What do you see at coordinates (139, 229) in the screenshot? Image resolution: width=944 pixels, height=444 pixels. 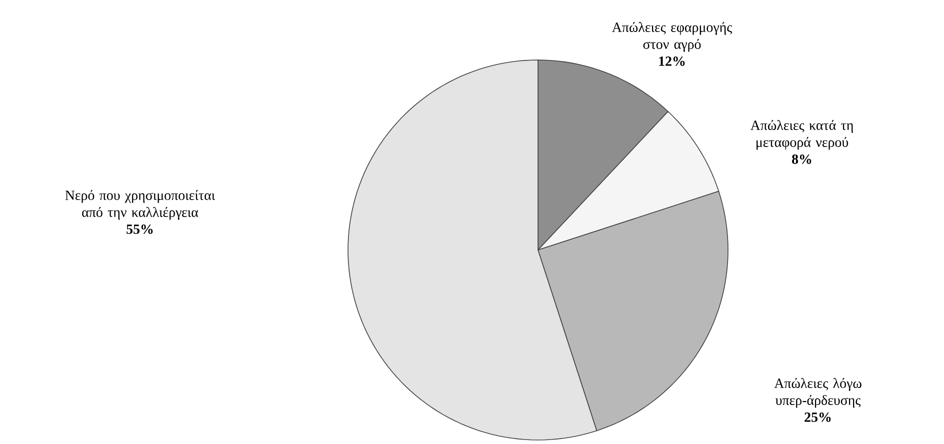 I see `data-label: 55%` at bounding box center [139, 229].